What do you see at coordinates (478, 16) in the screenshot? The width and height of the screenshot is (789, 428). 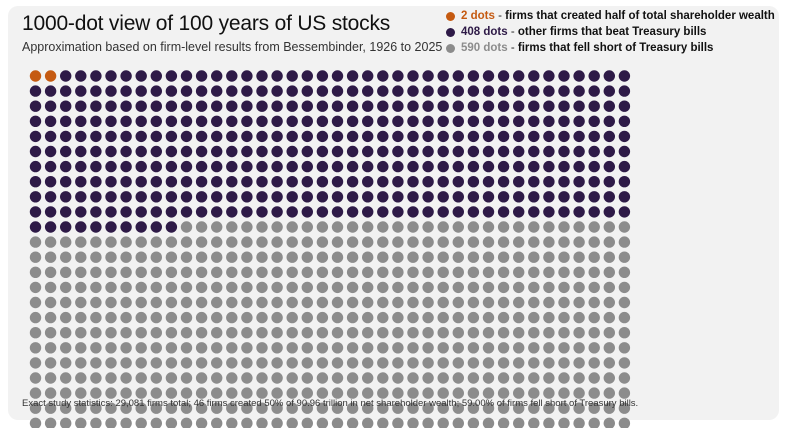 I see `legend-count-top-firms: 2 dots` at bounding box center [478, 16].